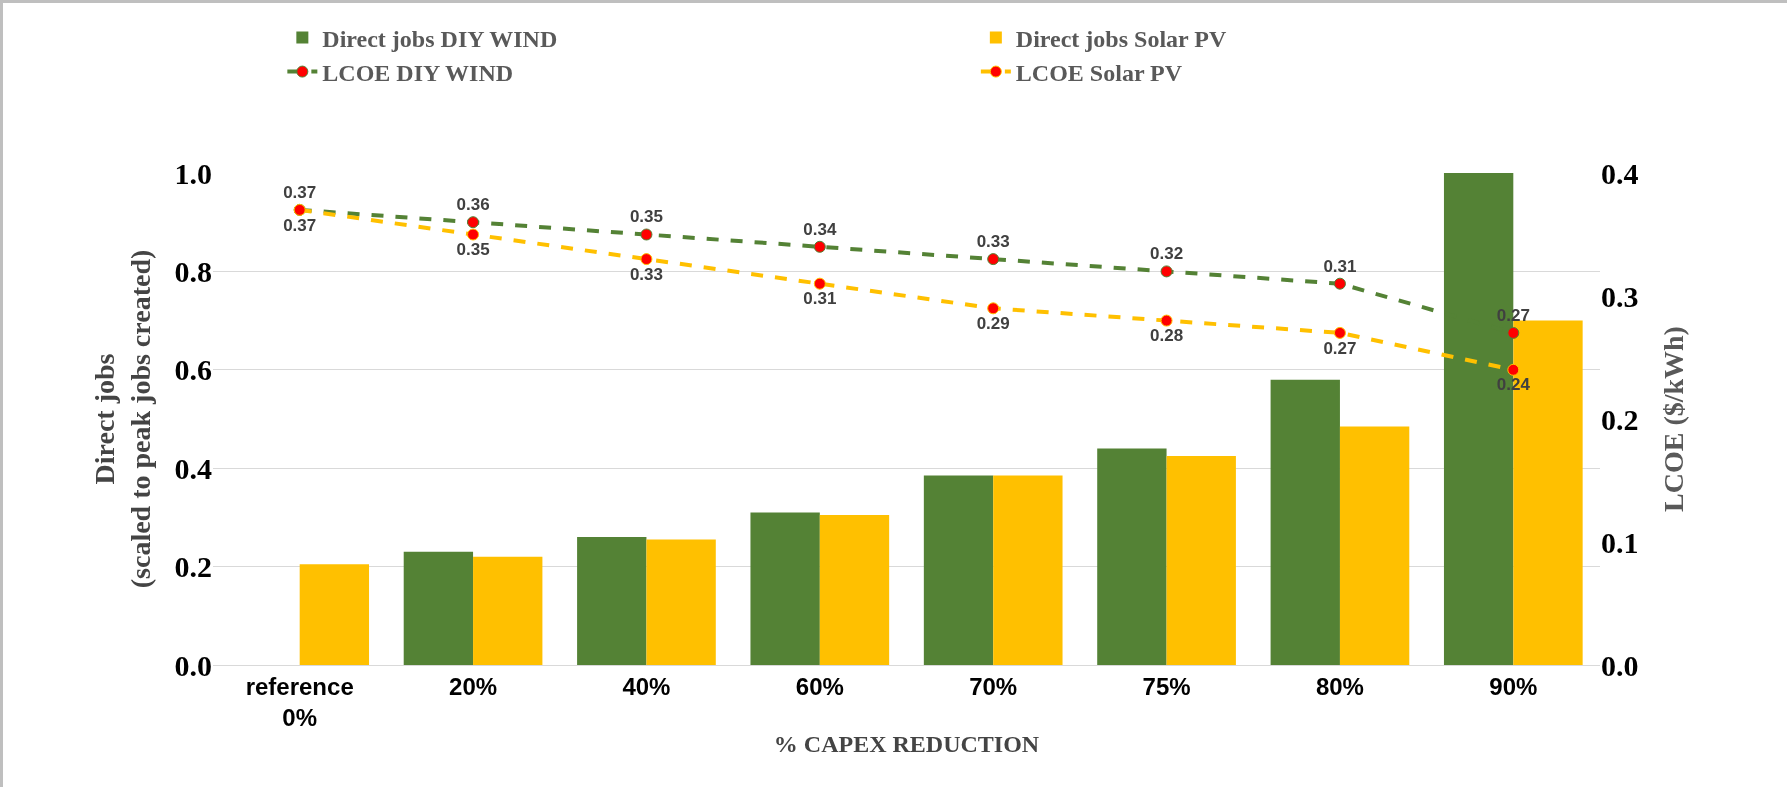 This screenshot has height=787, width=1787. Describe the element at coordinates (193, 173) in the screenshot. I see `y-tick-label: 1.0` at that location.